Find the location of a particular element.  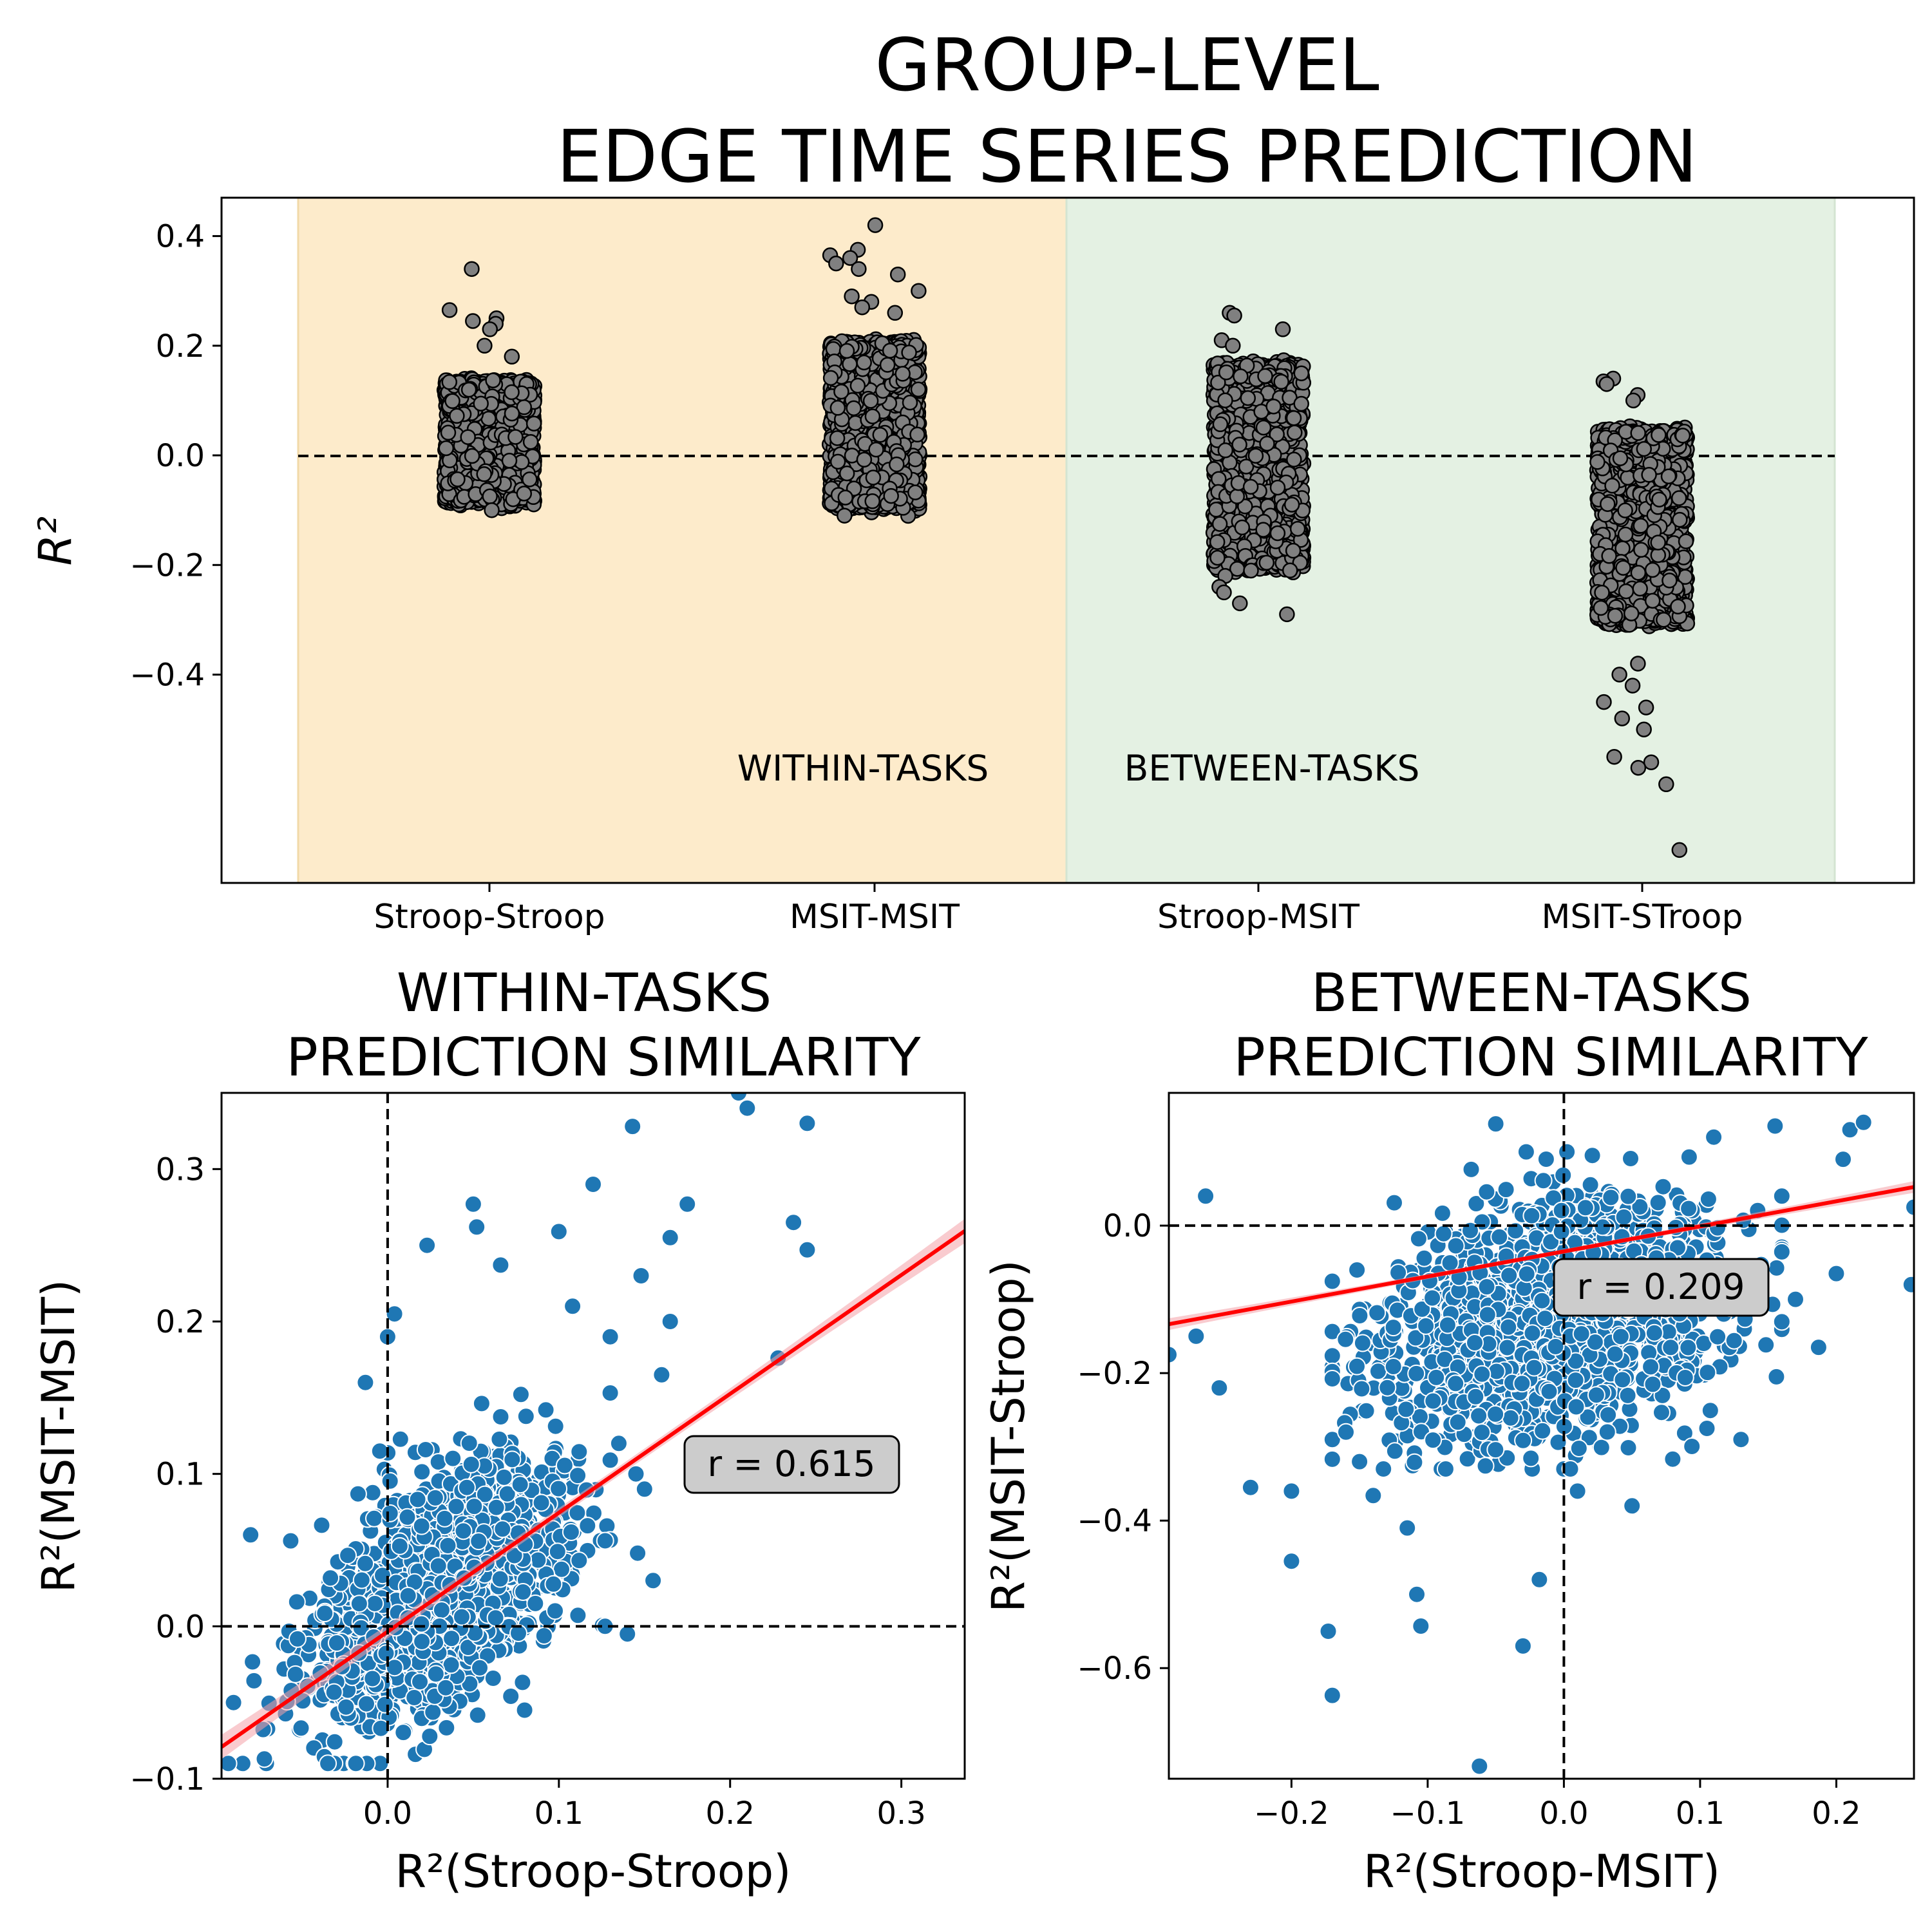

figure-title-line2: EDGE TIME SERIES PREDICTION is located at coordinates (1127, 157).